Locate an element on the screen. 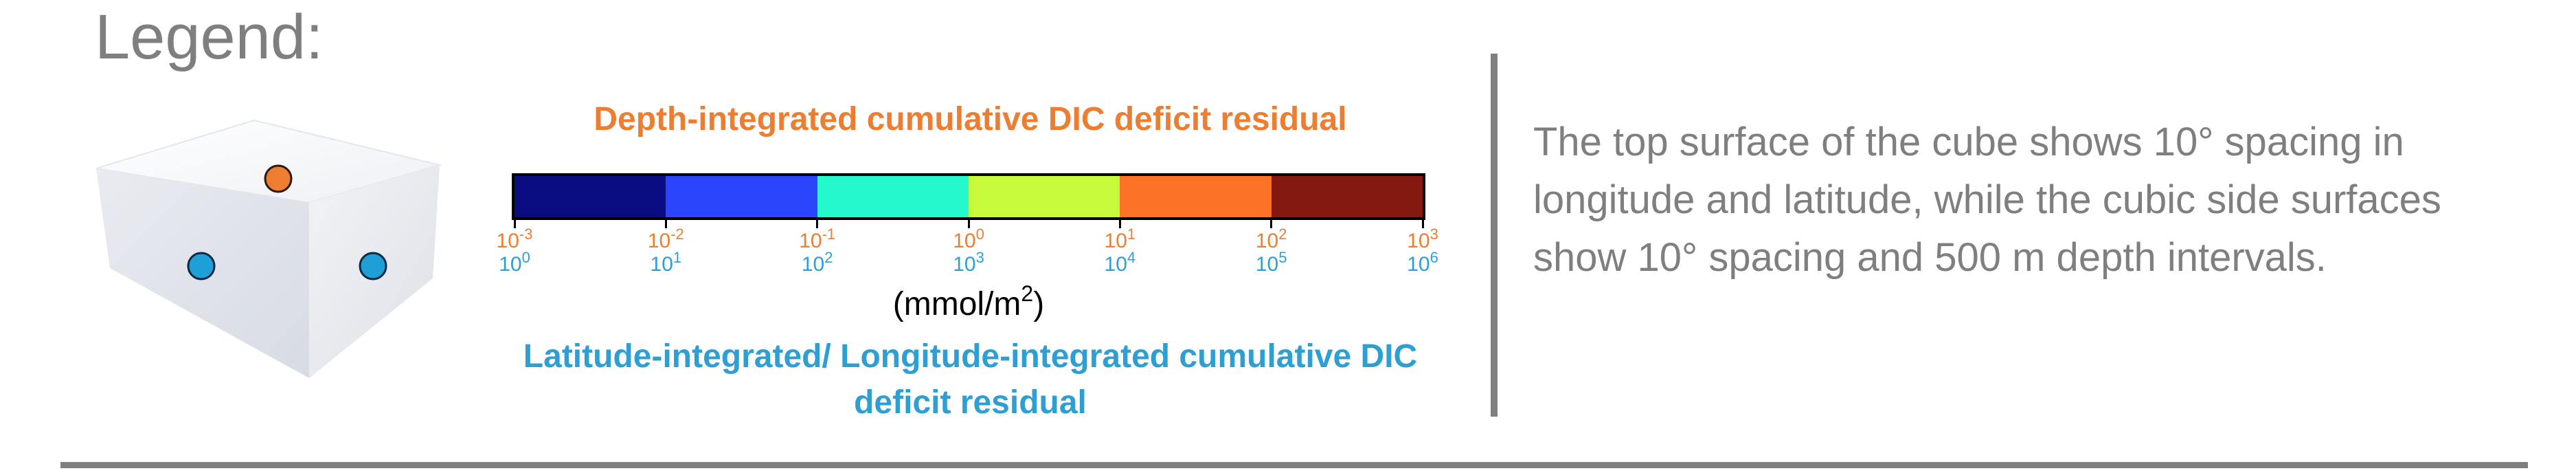  section-tick-label: 104 is located at coordinates (1119, 263).